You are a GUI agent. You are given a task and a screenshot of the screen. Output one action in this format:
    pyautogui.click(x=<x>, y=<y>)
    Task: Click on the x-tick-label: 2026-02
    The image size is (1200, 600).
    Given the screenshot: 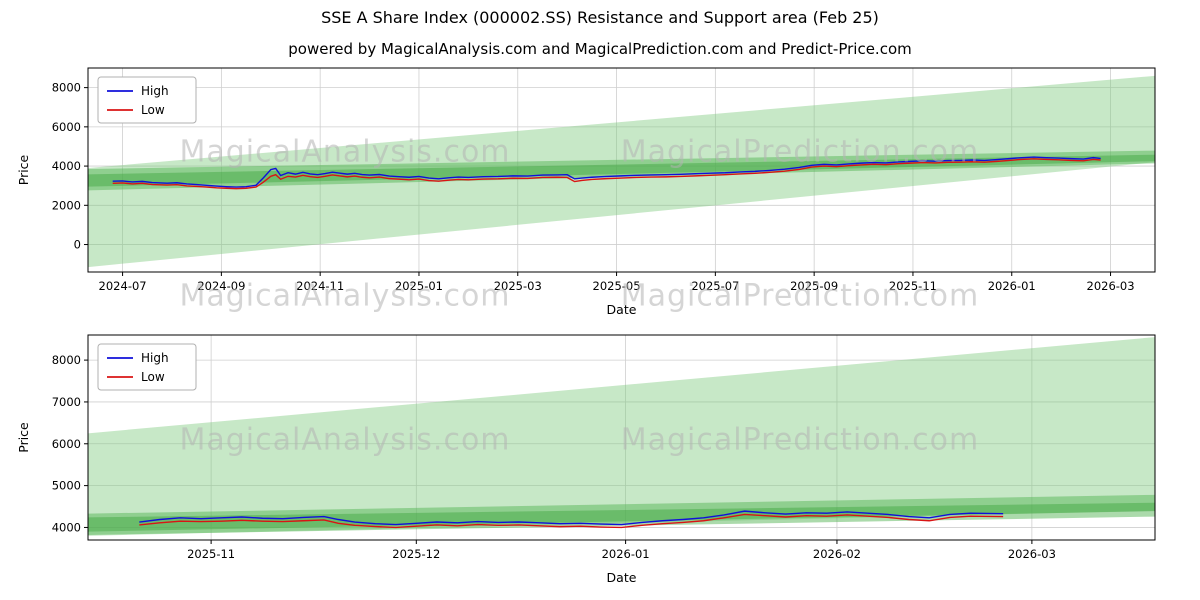 What is the action you would take?
    pyautogui.click(x=837, y=554)
    